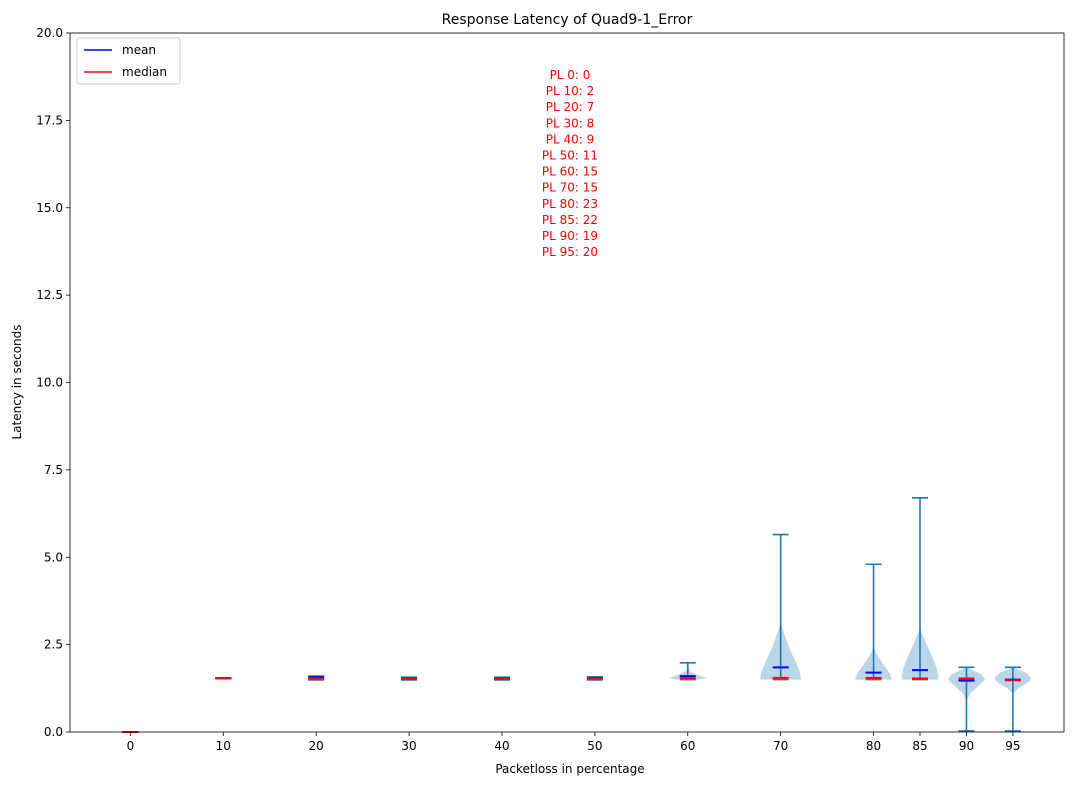  What do you see at coordinates (53, 732) in the screenshot?
I see `y-tick-label: 0.0` at bounding box center [53, 732].